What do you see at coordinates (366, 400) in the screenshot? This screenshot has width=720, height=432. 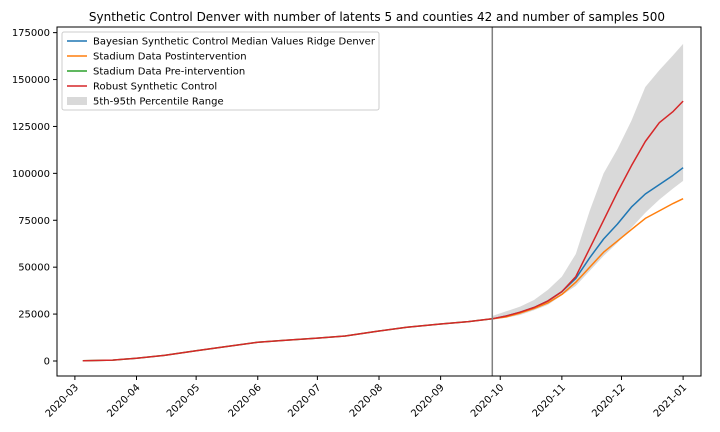 I see `x-tick-label: 2020-08` at bounding box center [366, 400].